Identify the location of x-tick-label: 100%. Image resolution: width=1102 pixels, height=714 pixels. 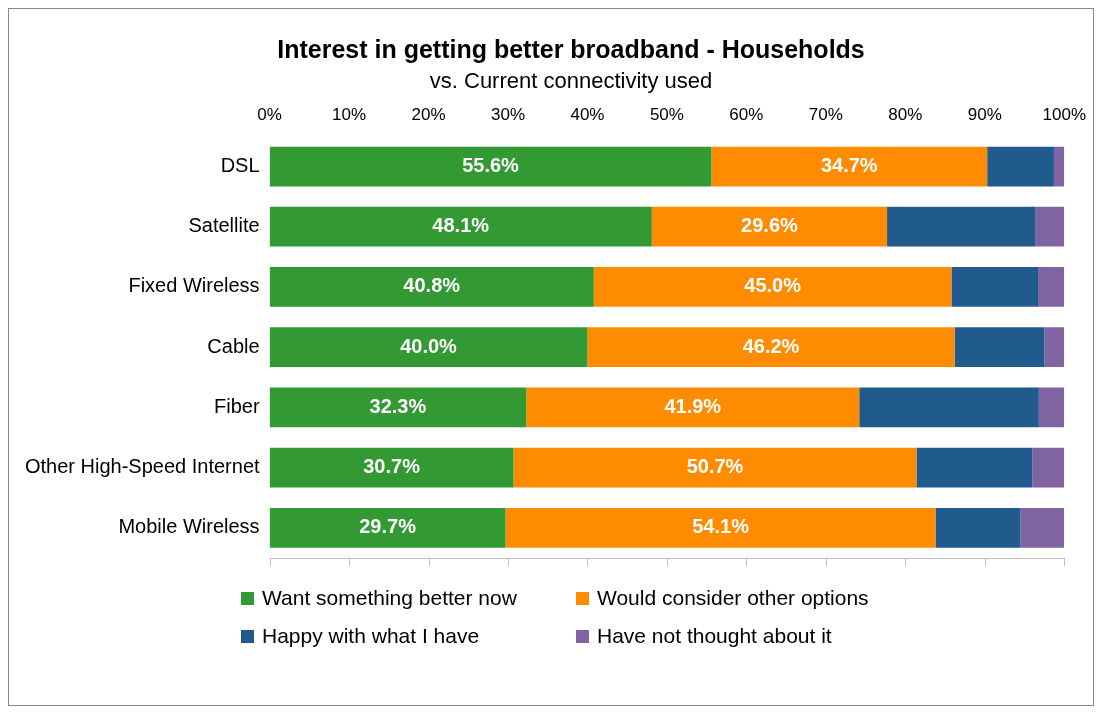
(1064, 114).